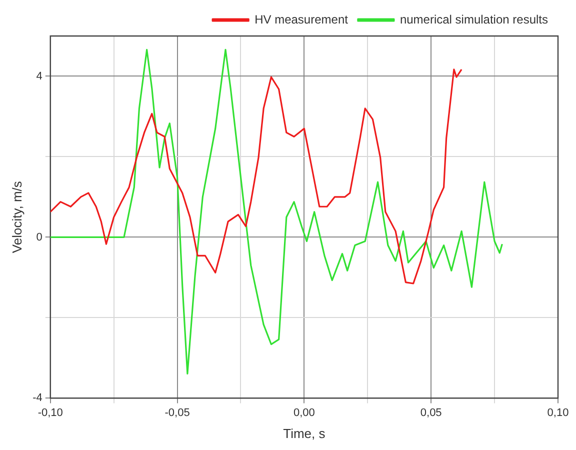  I want to click on x-tick-label: 0,10, so click(558, 412).